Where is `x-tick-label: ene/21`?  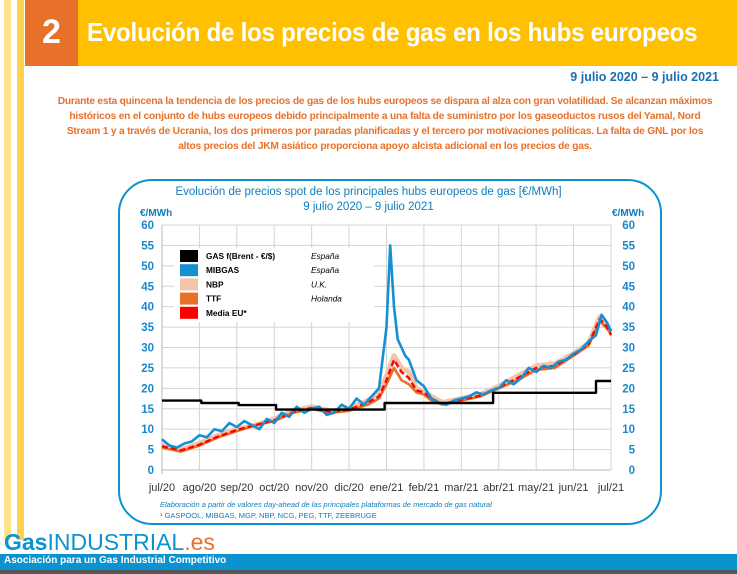 x-tick-label: ene/21 is located at coordinates (387, 488).